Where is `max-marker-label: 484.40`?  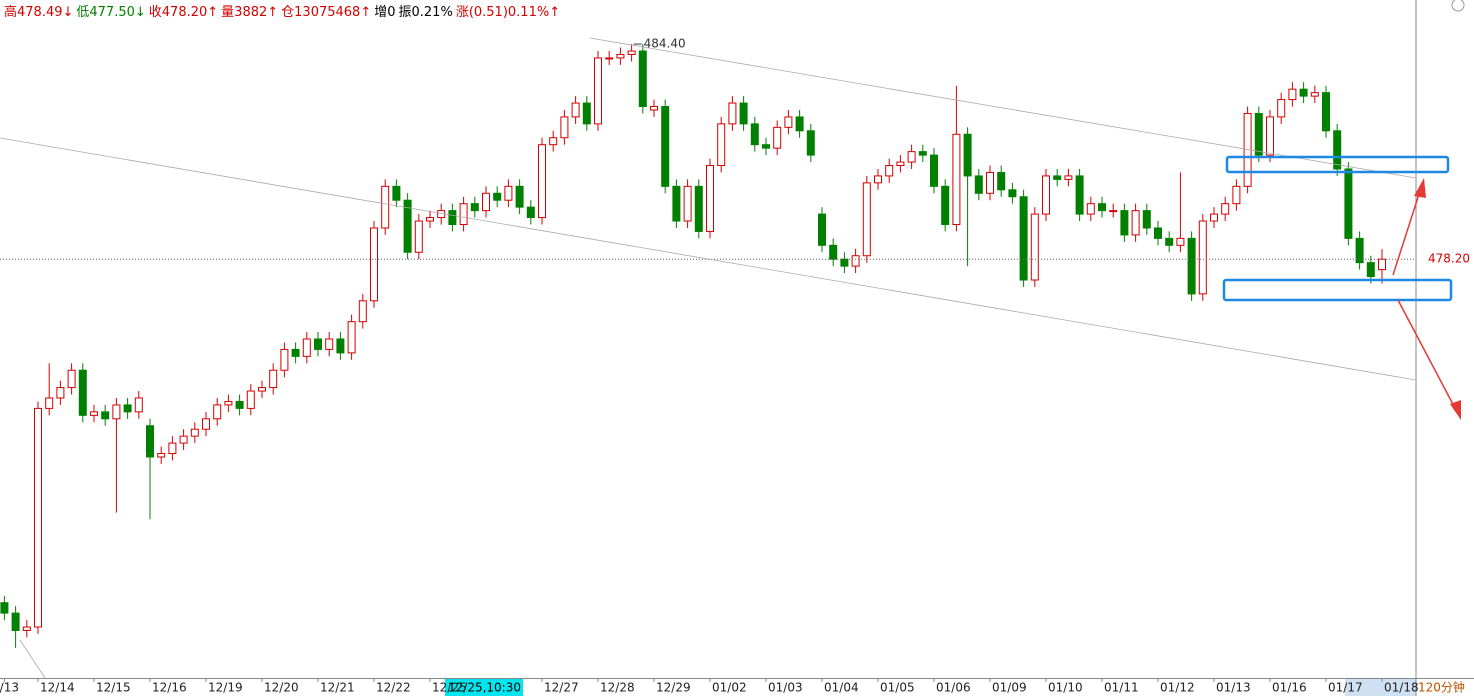 max-marker-label: 484.40 is located at coordinates (665, 44).